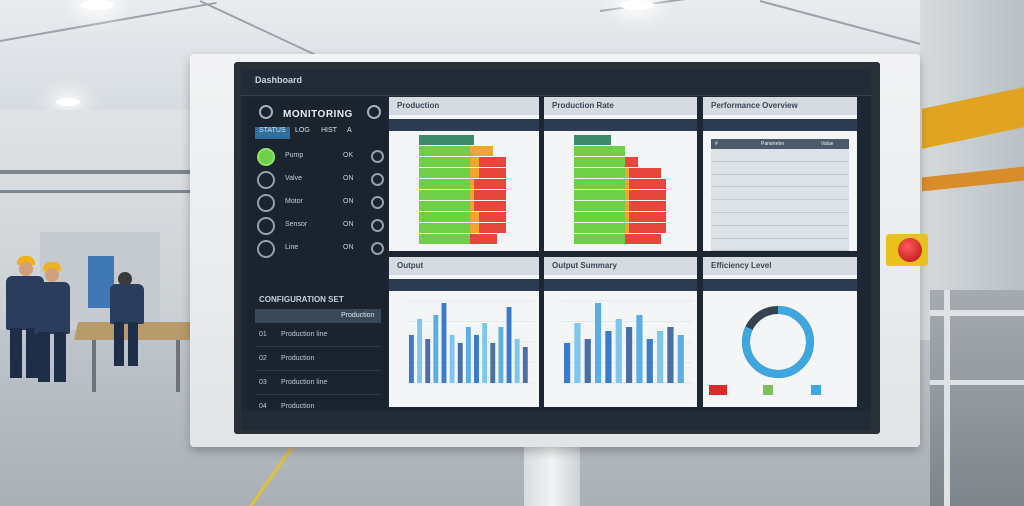 The height and width of the screenshot is (506, 1024). Describe the element at coordinates (556, 82) in the screenshot. I see `dashboard-topbar: Dashboard` at that location.